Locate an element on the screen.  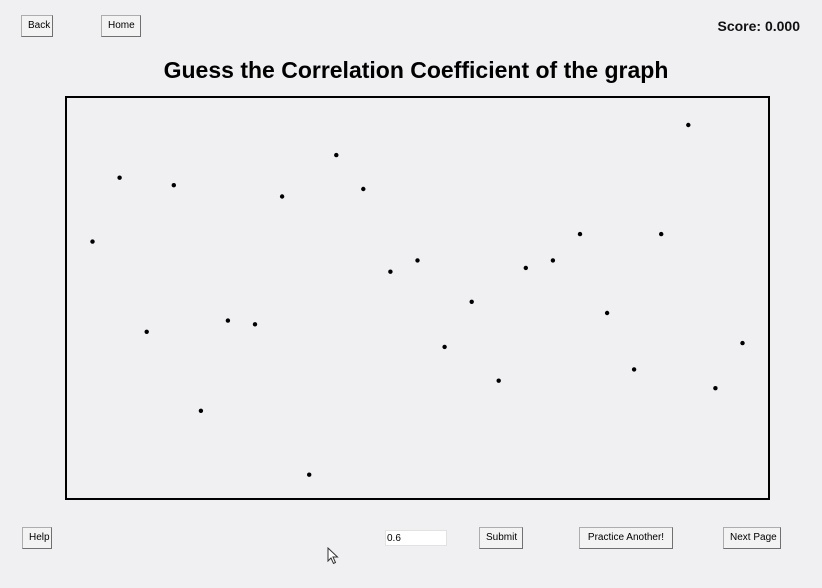
home-button: Home is located at coordinates (121, 26).